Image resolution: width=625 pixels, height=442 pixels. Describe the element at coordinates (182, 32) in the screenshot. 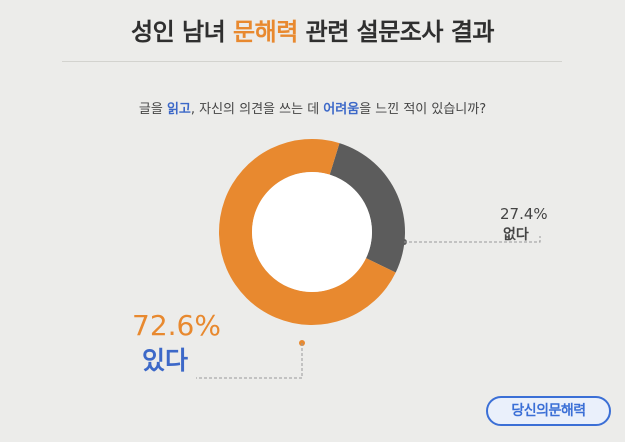

I see `title-text-1: 성인 남녀` at that location.